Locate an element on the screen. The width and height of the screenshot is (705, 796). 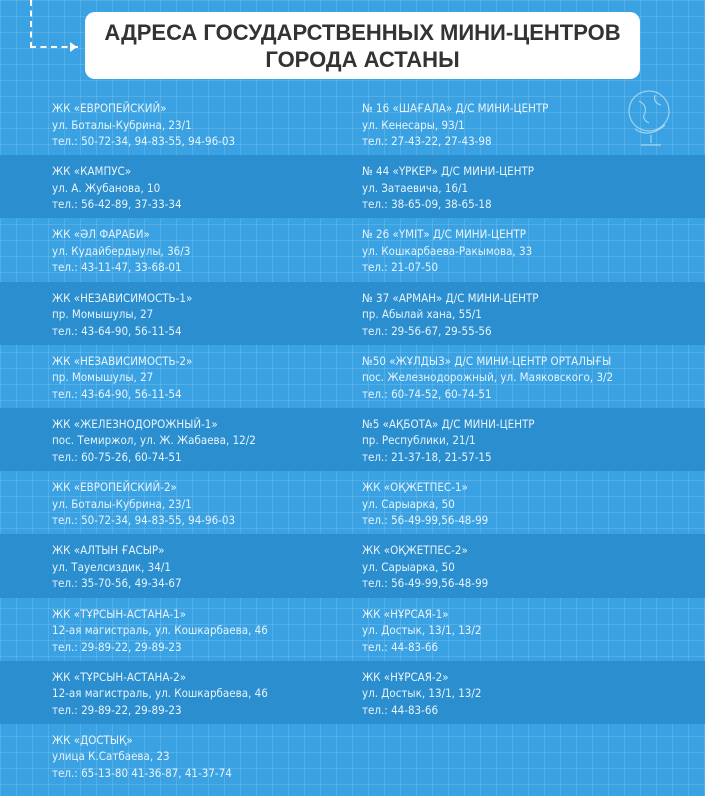
entry-name: № 26 «ҮМІТ» Д/С МИНИ-ЦЕНТР is located at coordinates (444, 234).